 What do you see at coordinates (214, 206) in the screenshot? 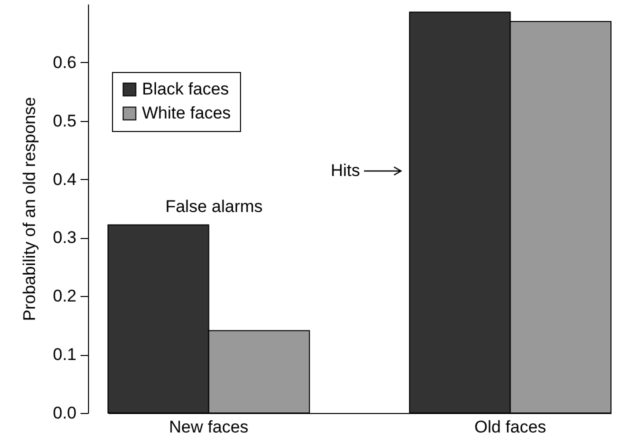
I see `annotation: False alarms` at bounding box center [214, 206].